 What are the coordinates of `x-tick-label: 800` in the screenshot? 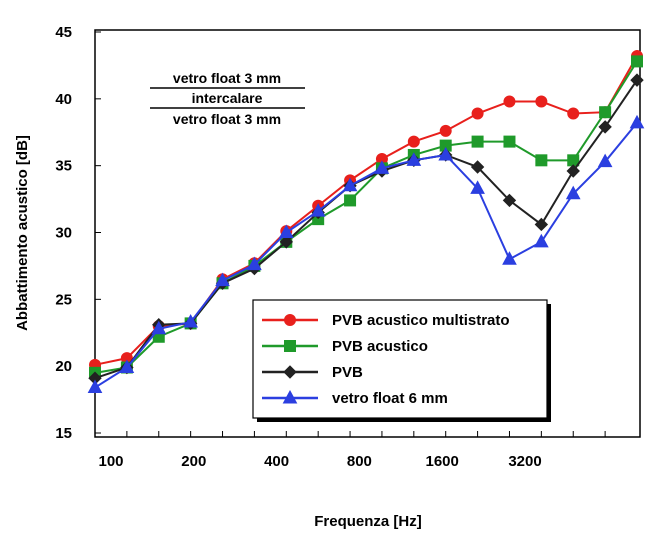 It's located at (359, 461).